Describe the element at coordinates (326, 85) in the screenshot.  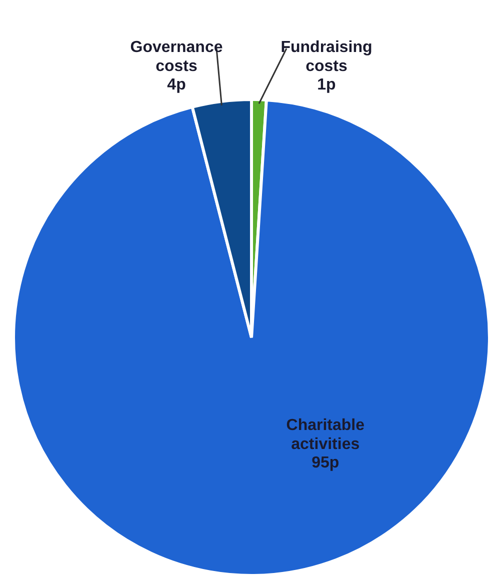
I see `data-label: 1p` at that location.